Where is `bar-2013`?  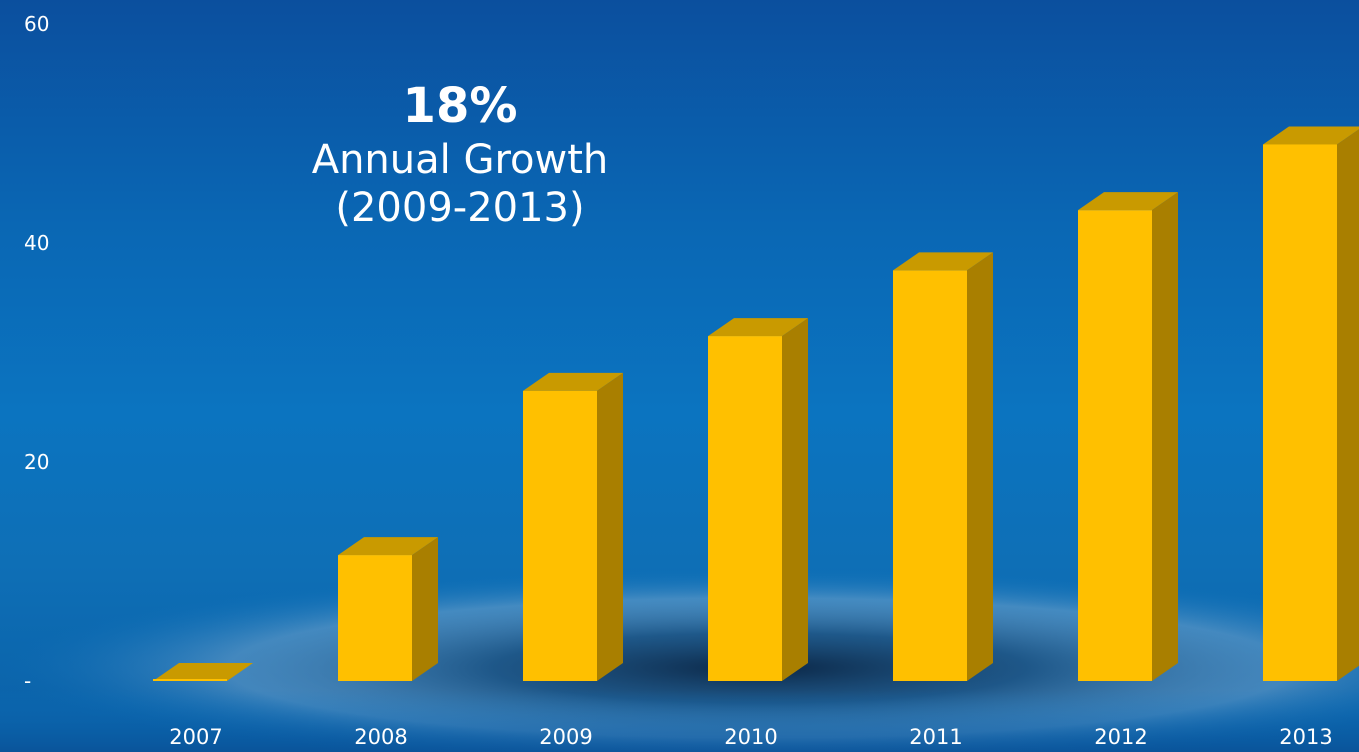
bar-2013 is located at coordinates (1311, 403).